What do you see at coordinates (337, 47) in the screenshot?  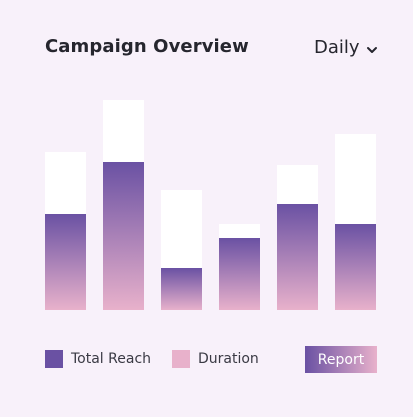 I see `period-label: Daily` at bounding box center [337, 47].